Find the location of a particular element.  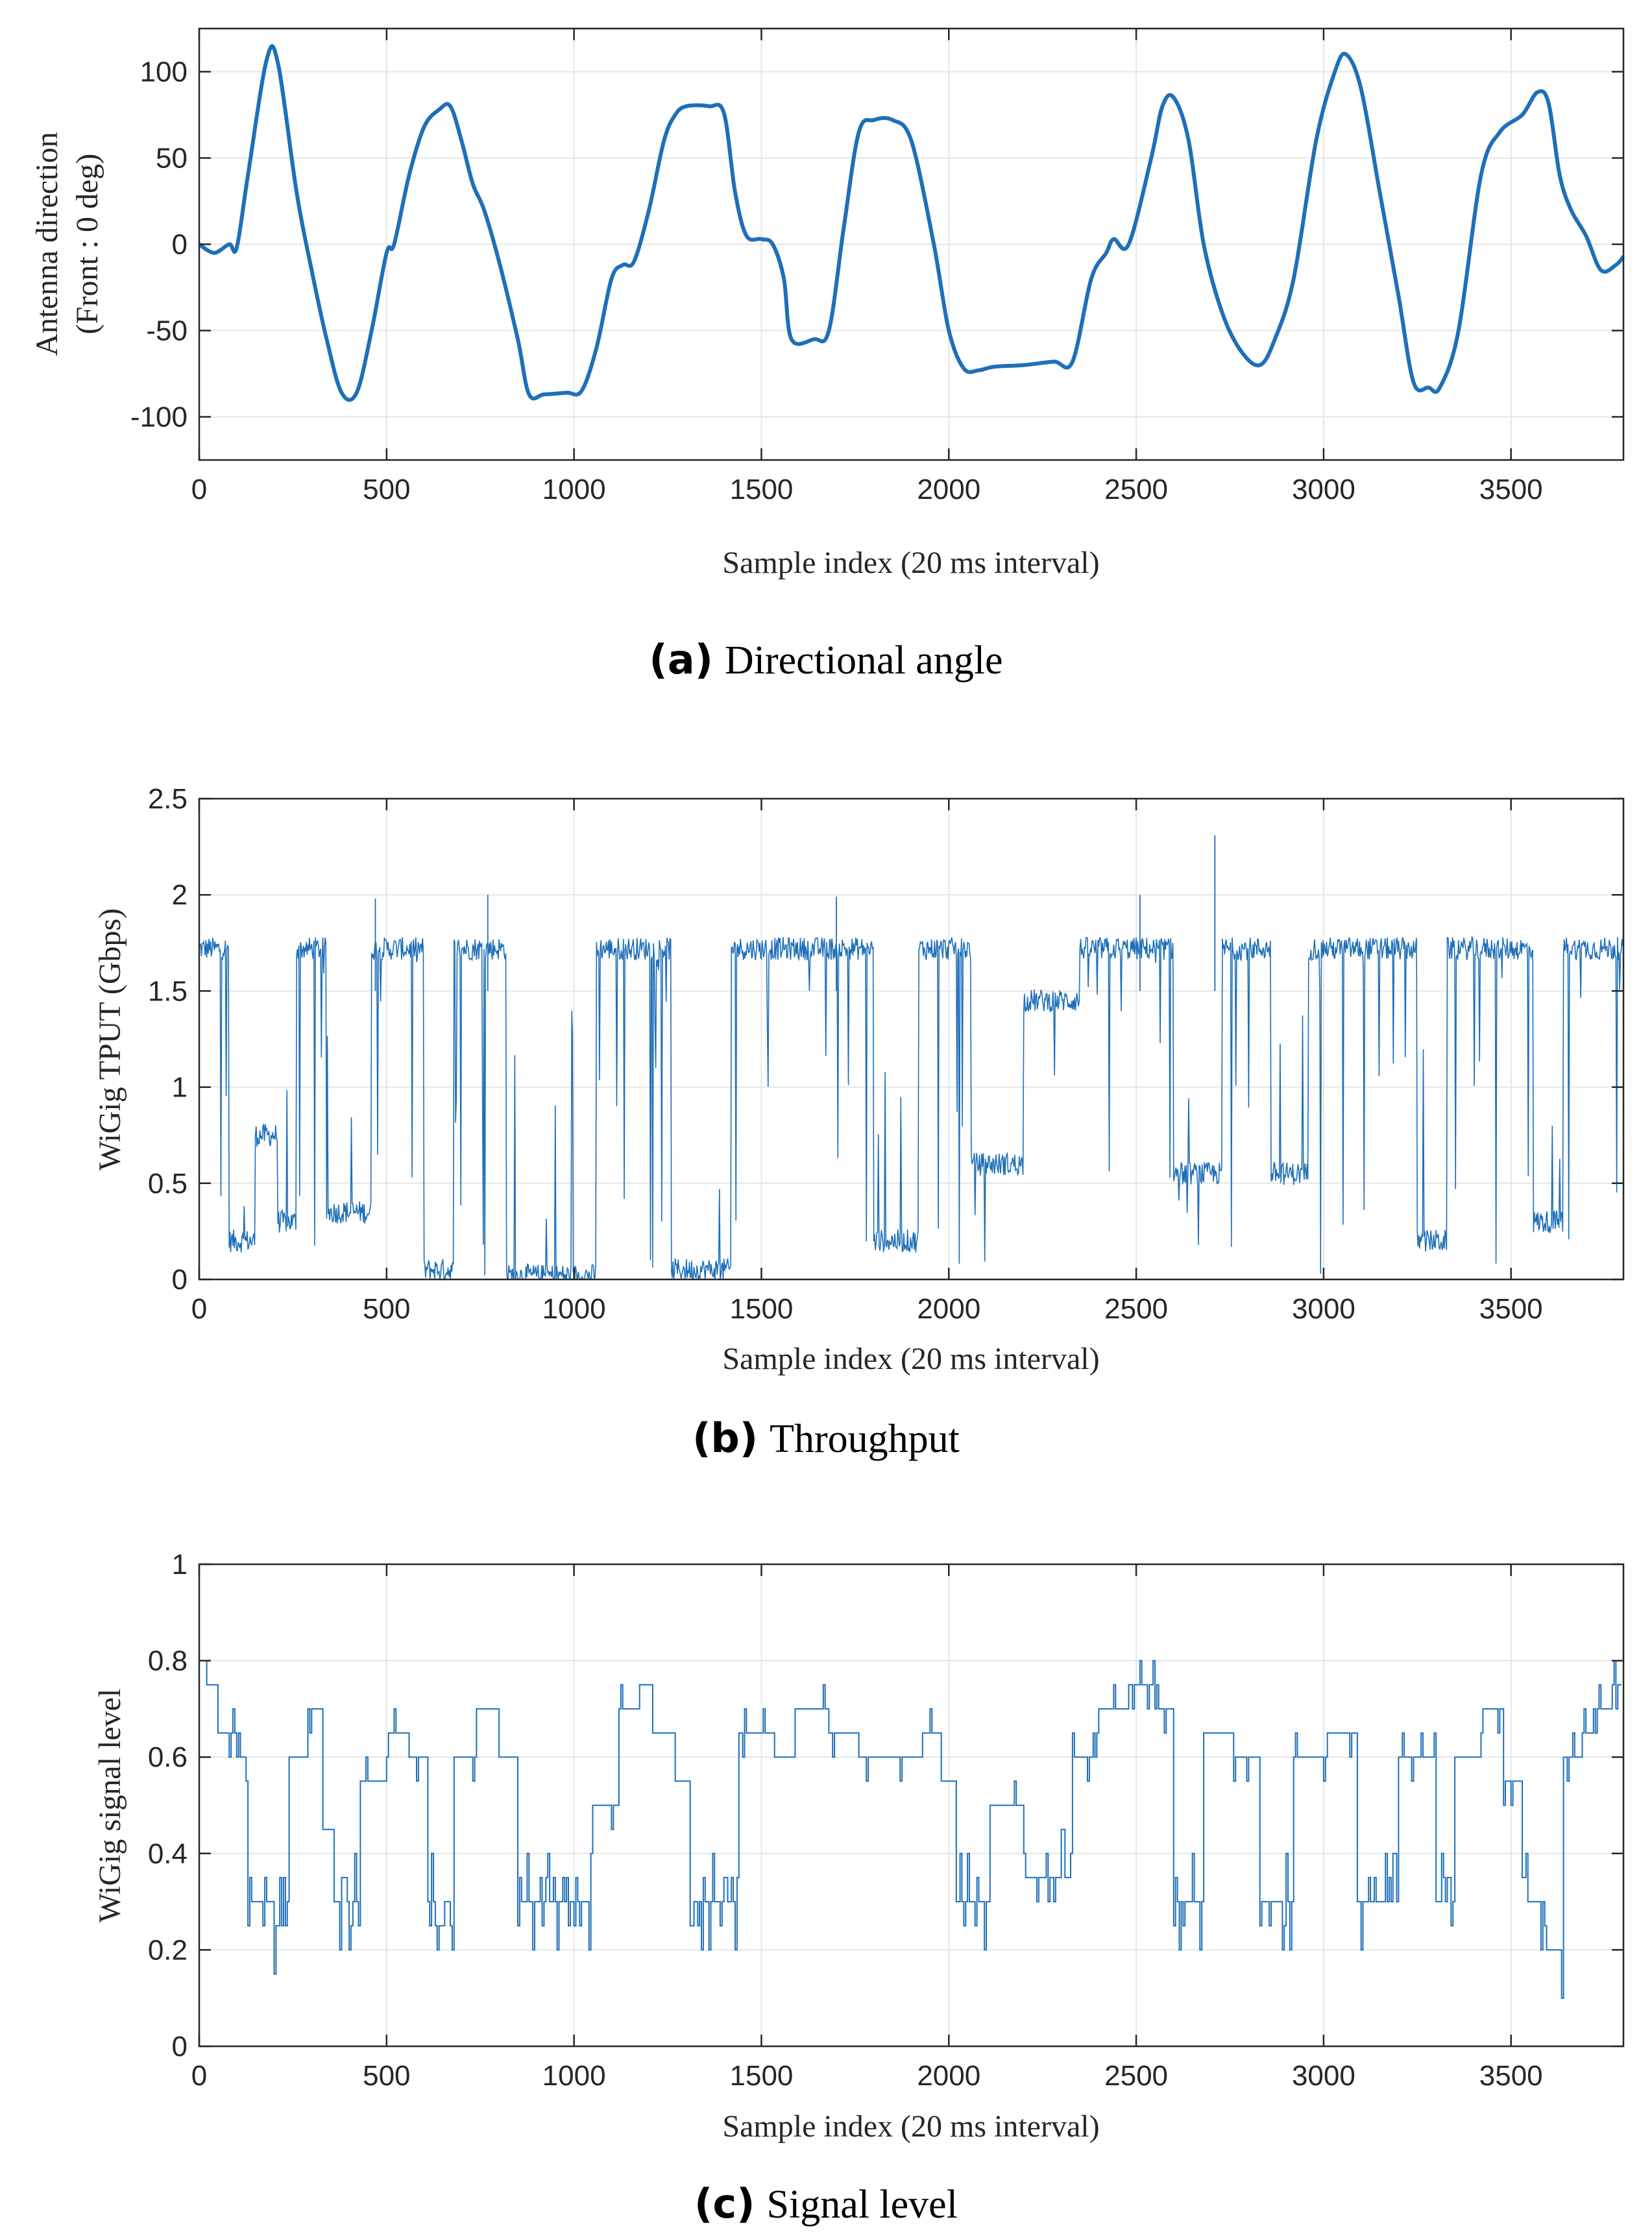

y-tick-label: -100 is located at coordinates (159, 417).